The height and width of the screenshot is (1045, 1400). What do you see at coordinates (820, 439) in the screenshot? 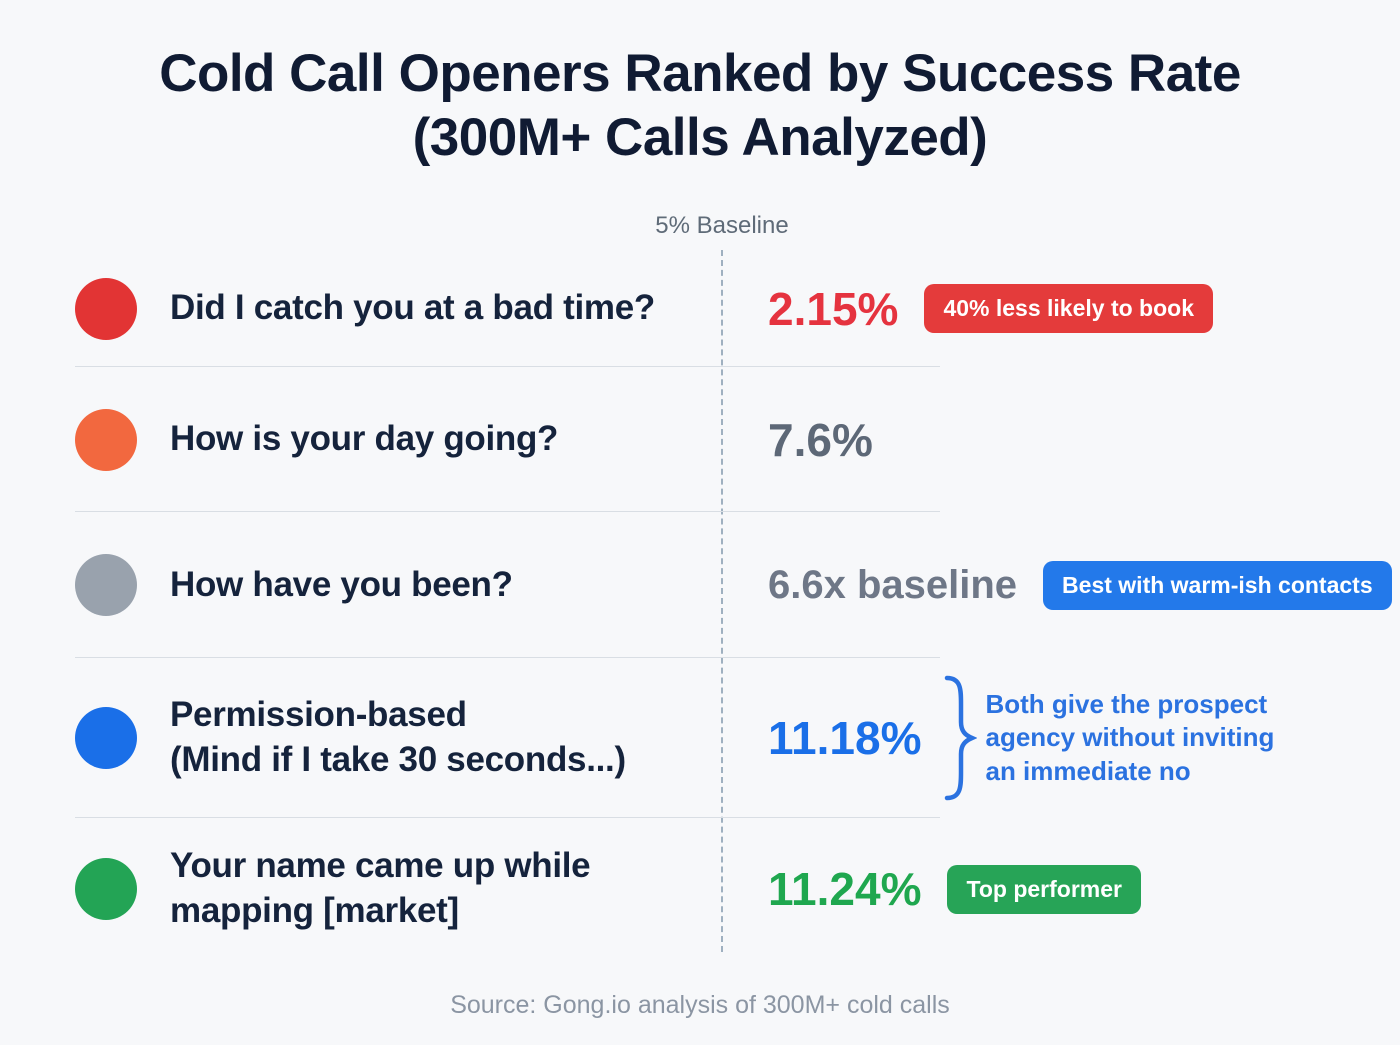
I see `success-rate-value: 7.6%` at bounding box center [820, 439].